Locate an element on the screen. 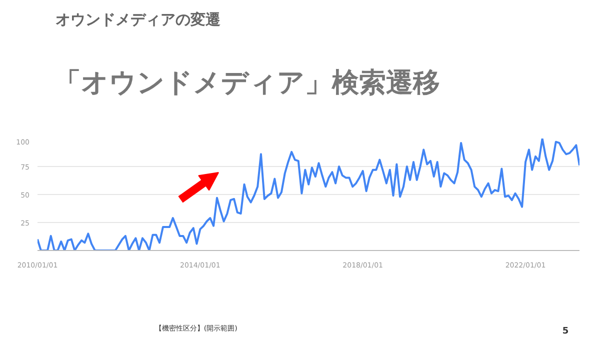 The image size is (600, 338). chart-title: オウンドメディアの変遷 is located at coordinates (139, 19).